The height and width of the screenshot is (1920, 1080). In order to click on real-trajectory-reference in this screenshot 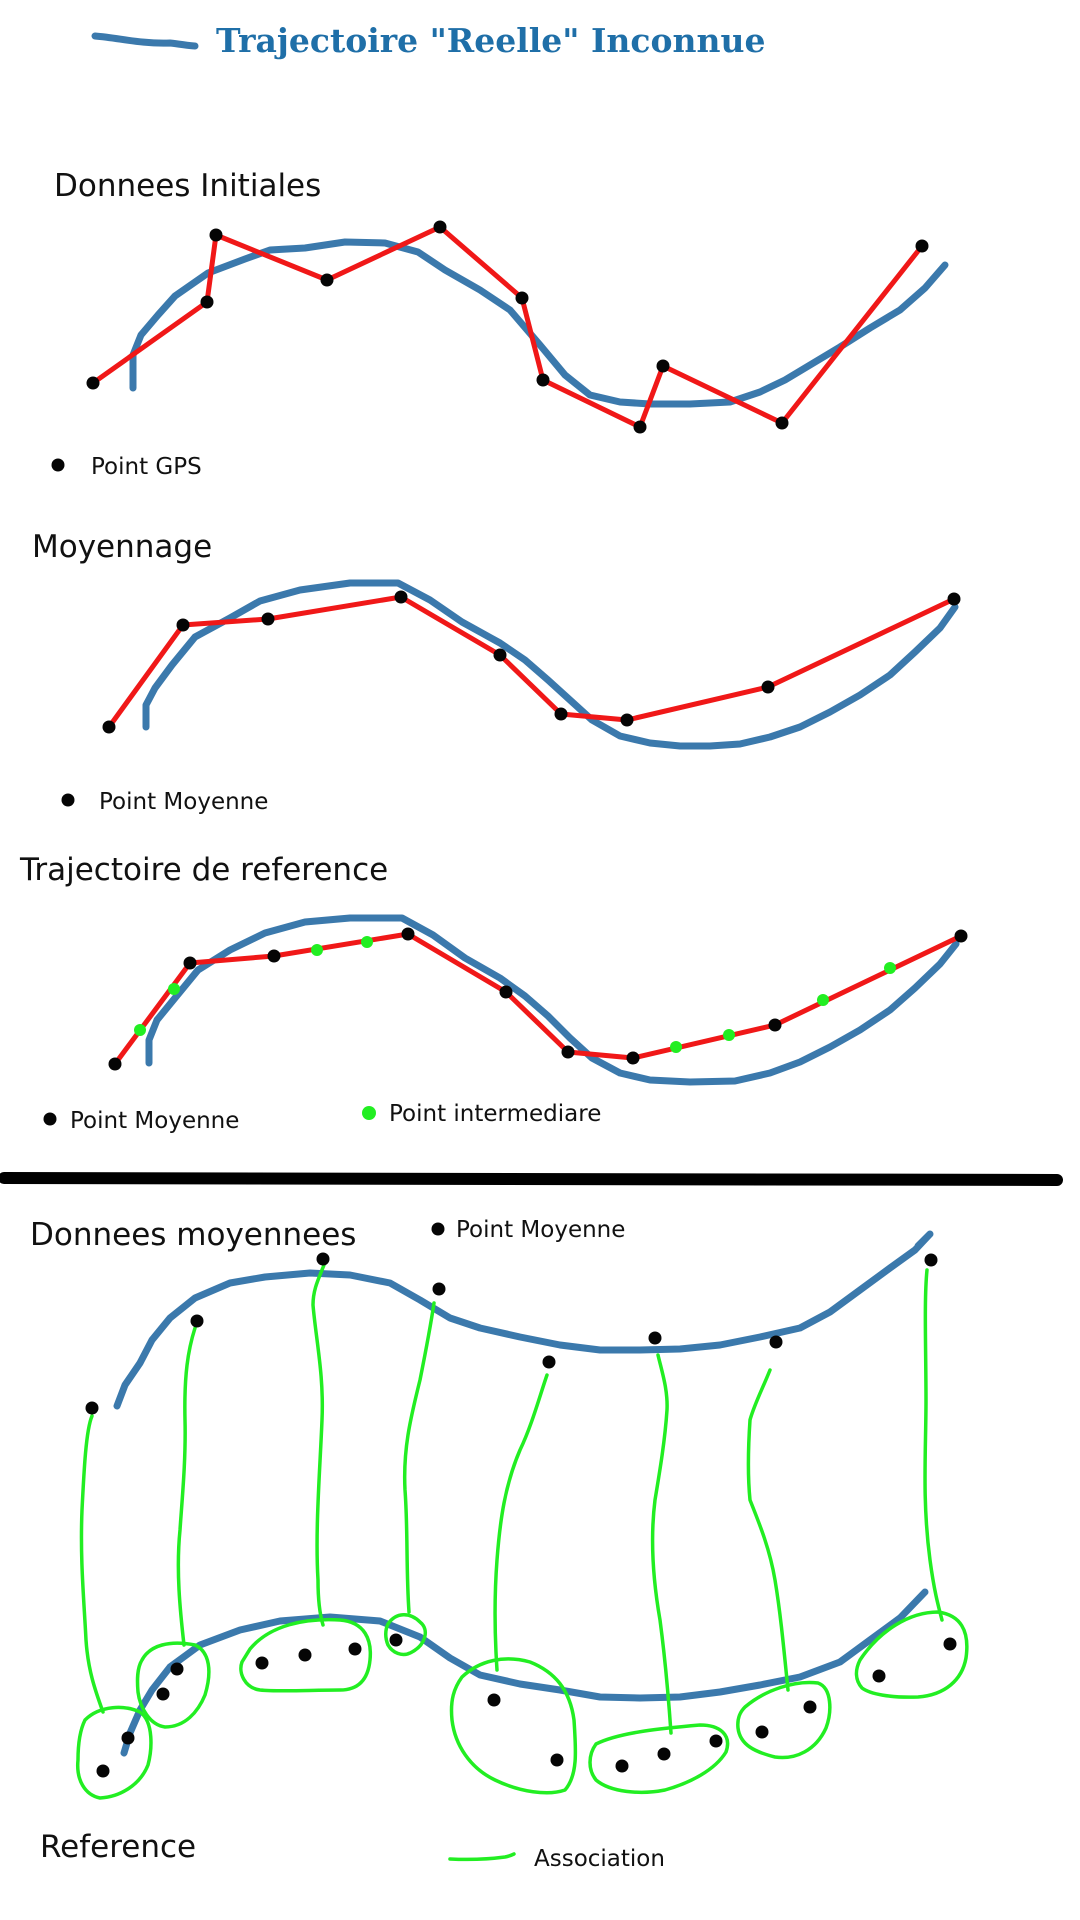, I will do `click(524, 1672)`.